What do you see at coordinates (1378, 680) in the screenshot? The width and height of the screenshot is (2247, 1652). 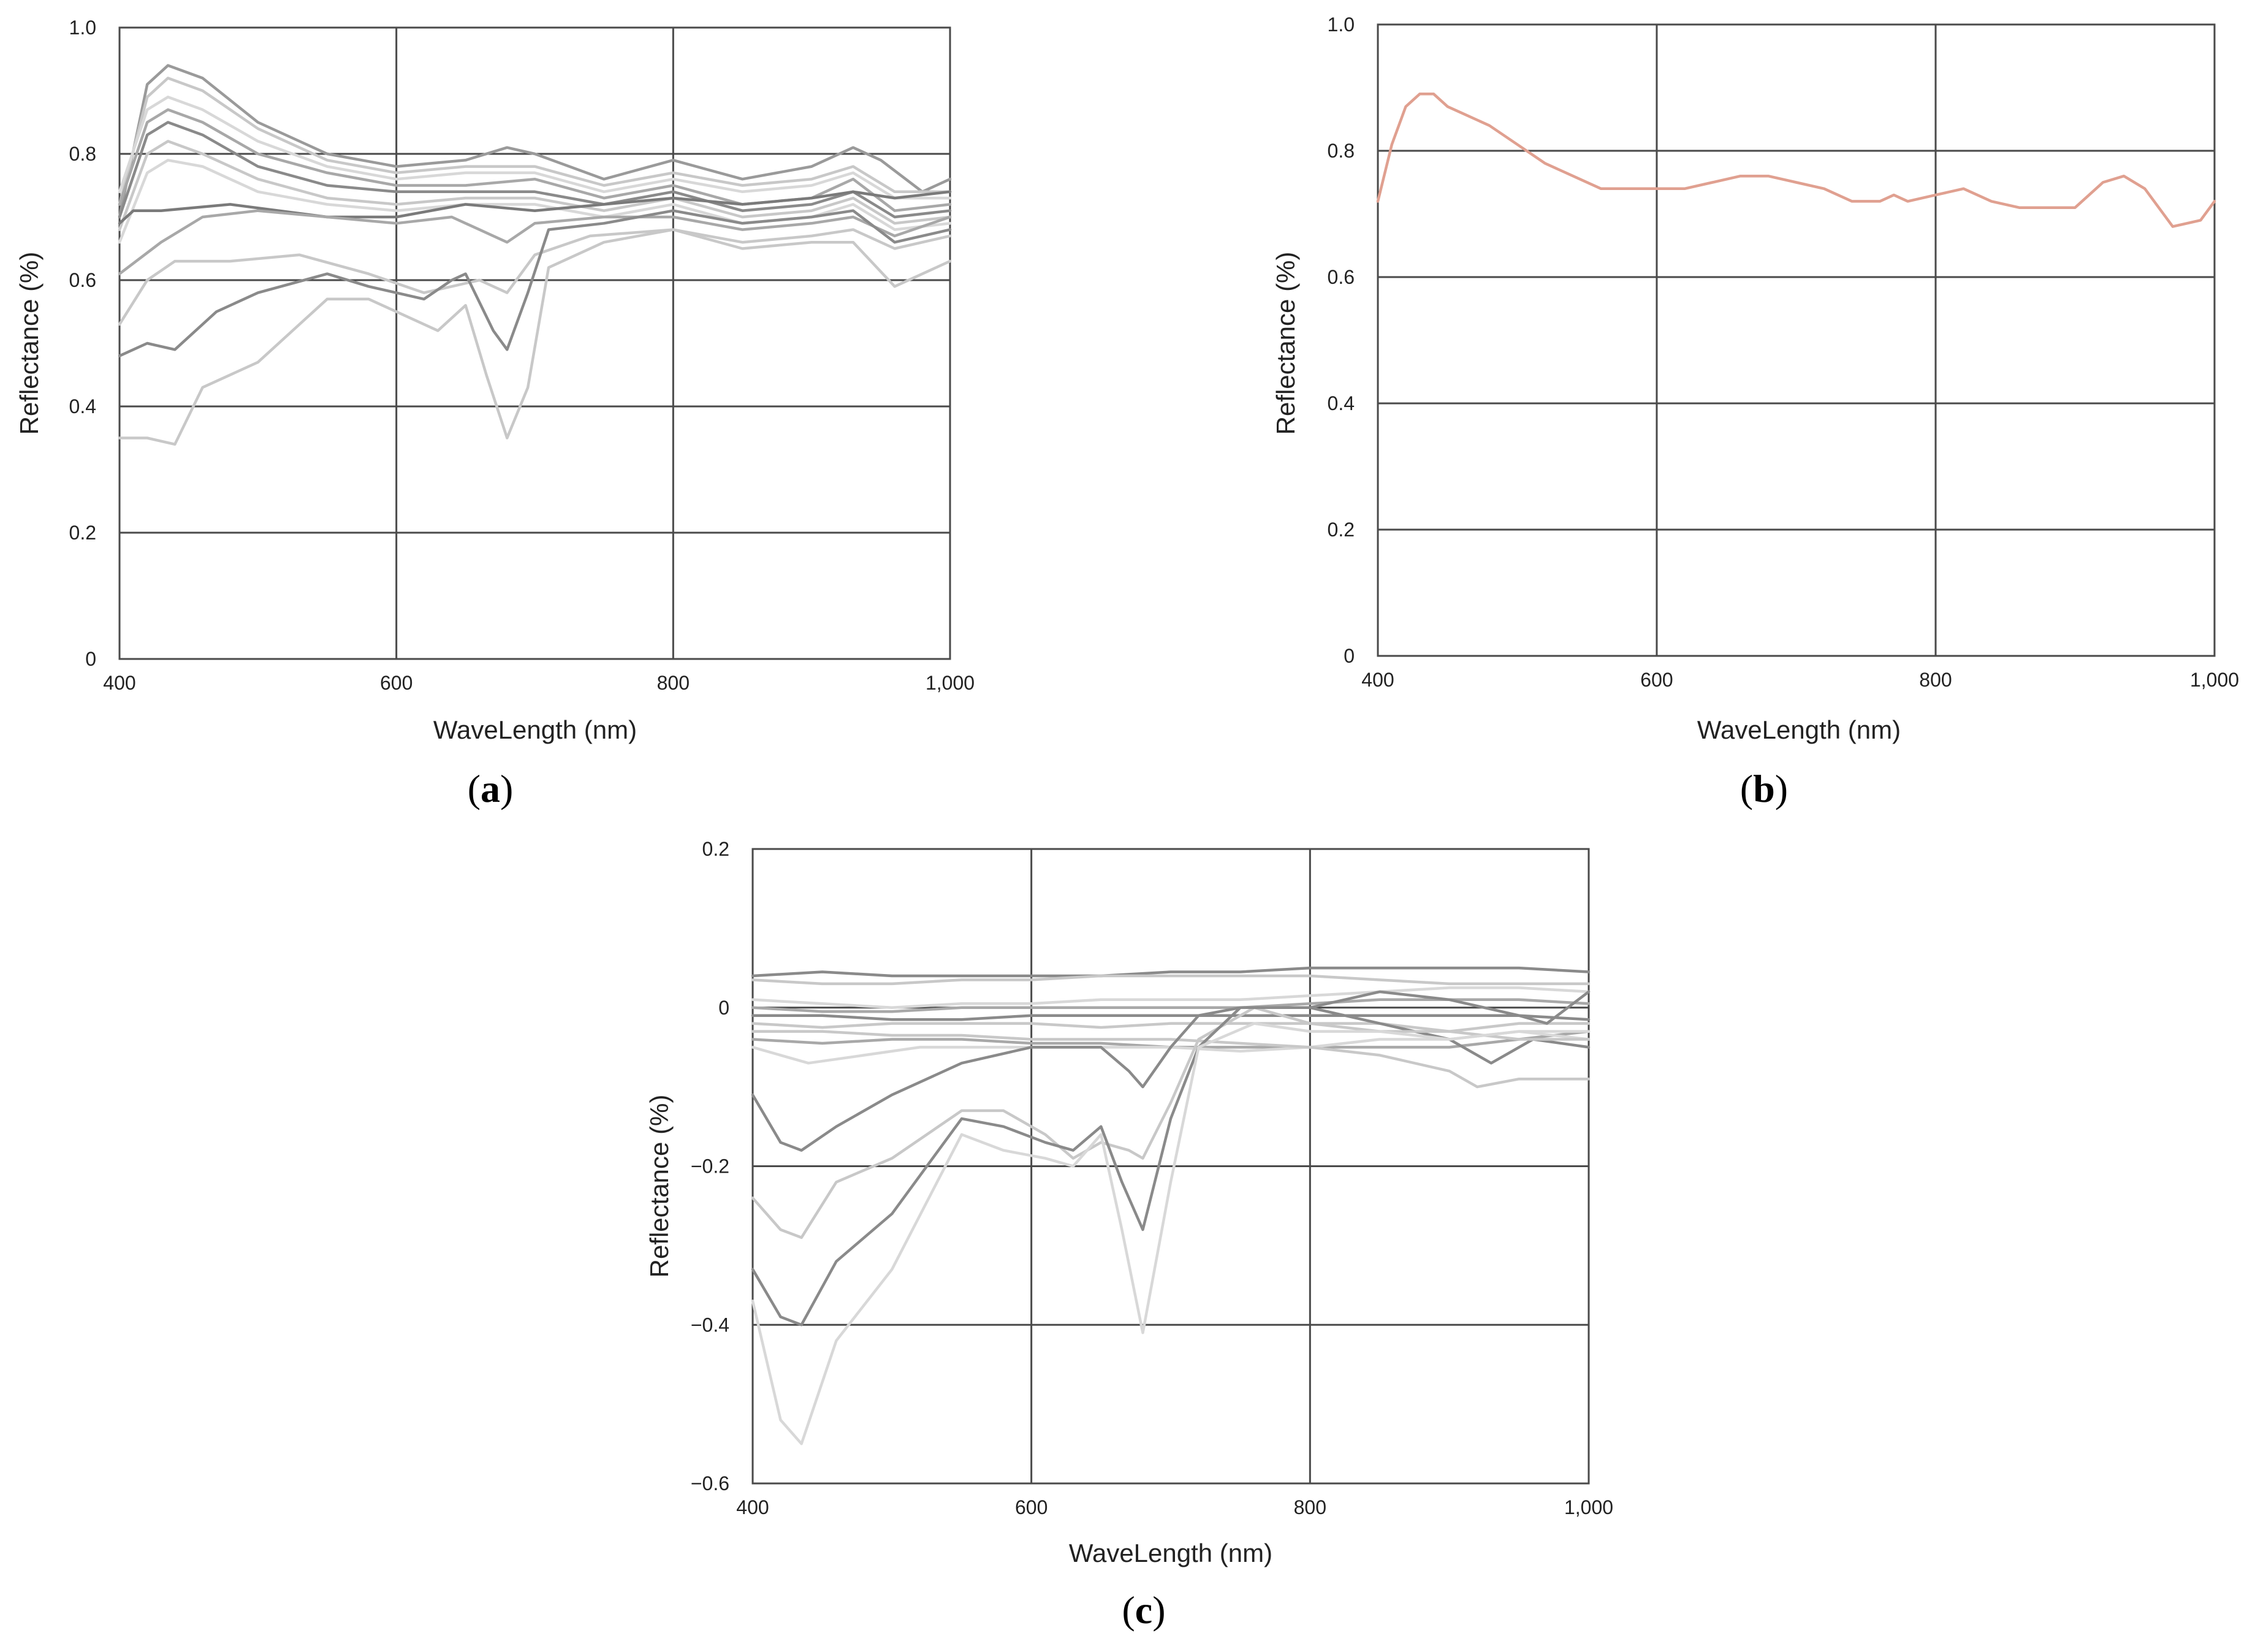 I see `x-tick-label-b-0: 400` at bounding box center [1378, 680].